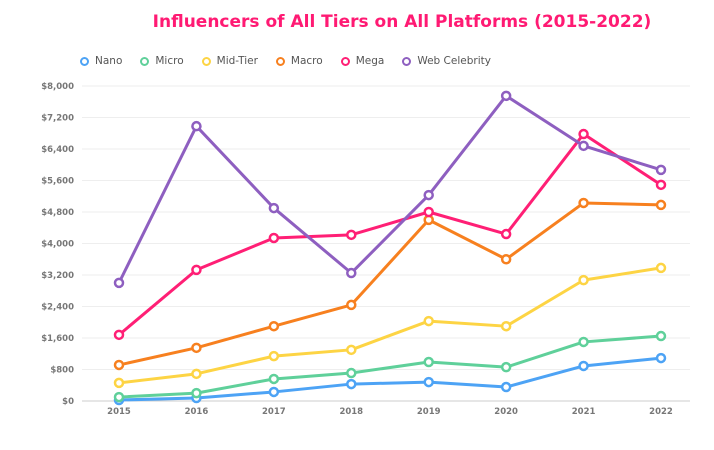  Describe the element at coordinates (390, 379) in the screenshot. I see `series-line-nano` at that location.